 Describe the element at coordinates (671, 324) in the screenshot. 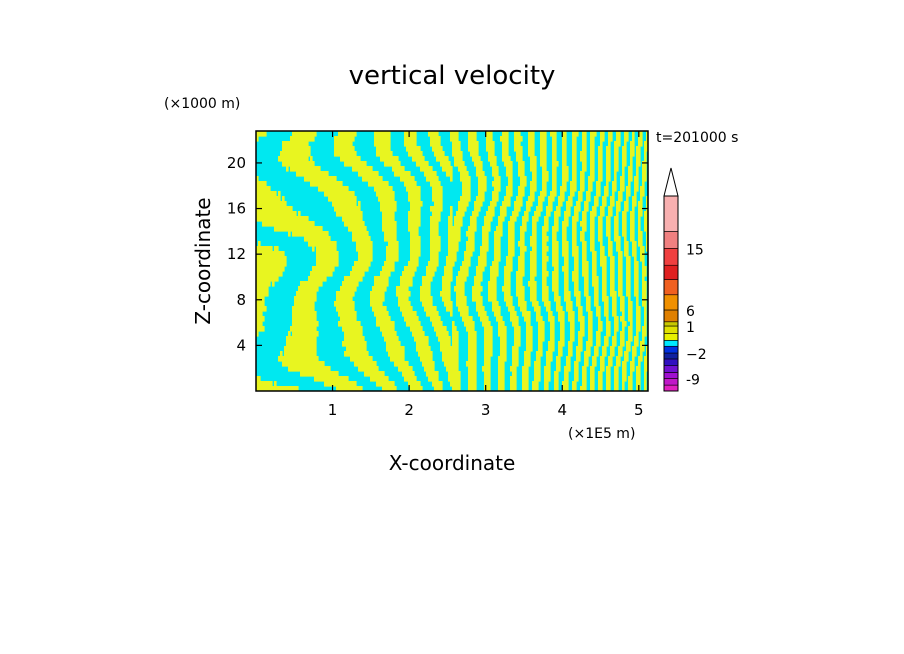

I see `colorbar-segment` at that location.